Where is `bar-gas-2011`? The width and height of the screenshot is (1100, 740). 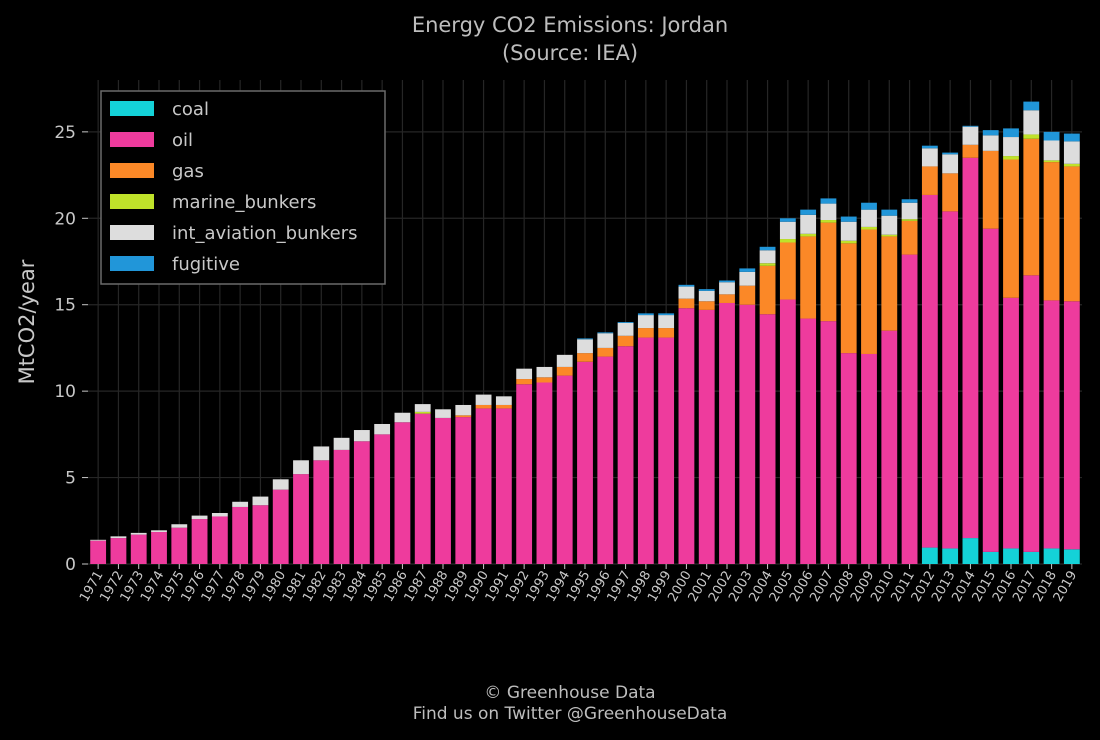
bar-gas-2011 is located at coordinates (909, 237).